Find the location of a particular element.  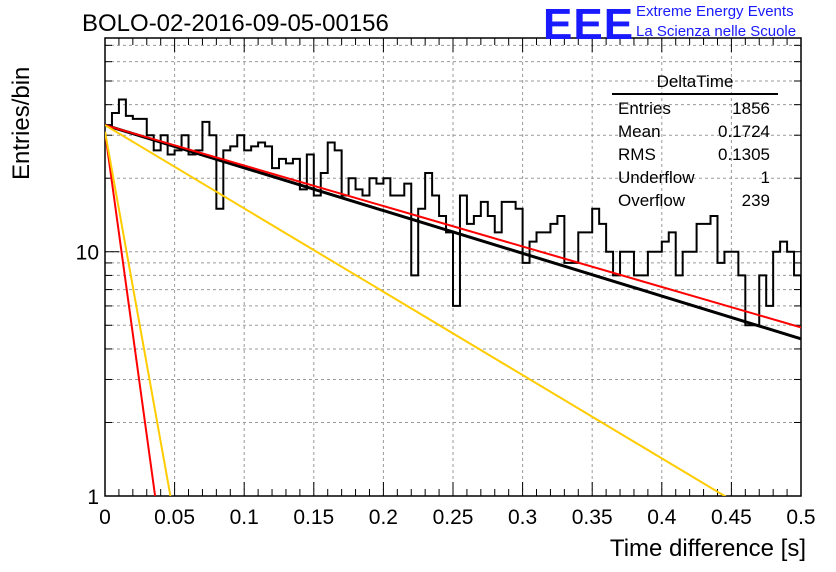

stats-label: Underflow is located at coordinates (656, 177).